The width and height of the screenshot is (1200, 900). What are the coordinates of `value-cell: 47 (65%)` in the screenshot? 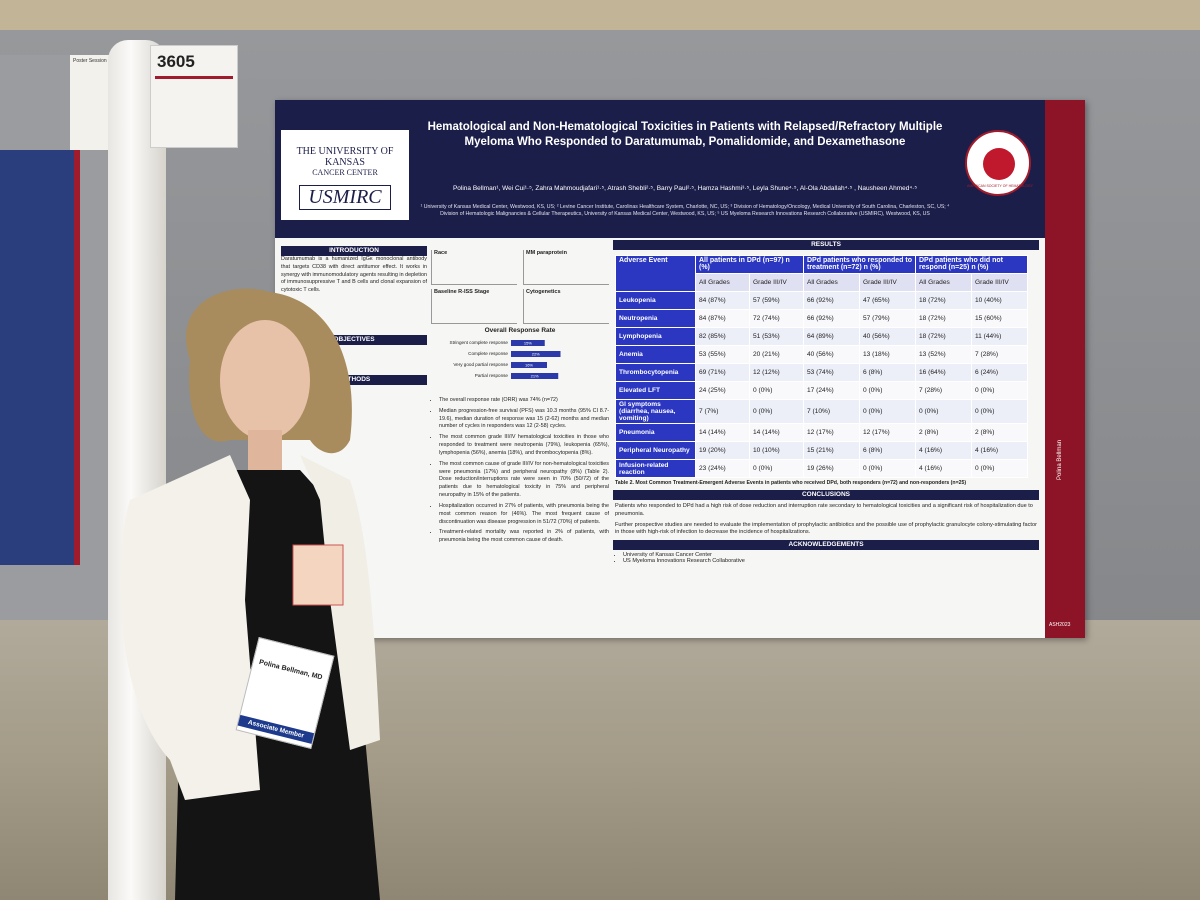 It's located at (887, 300).